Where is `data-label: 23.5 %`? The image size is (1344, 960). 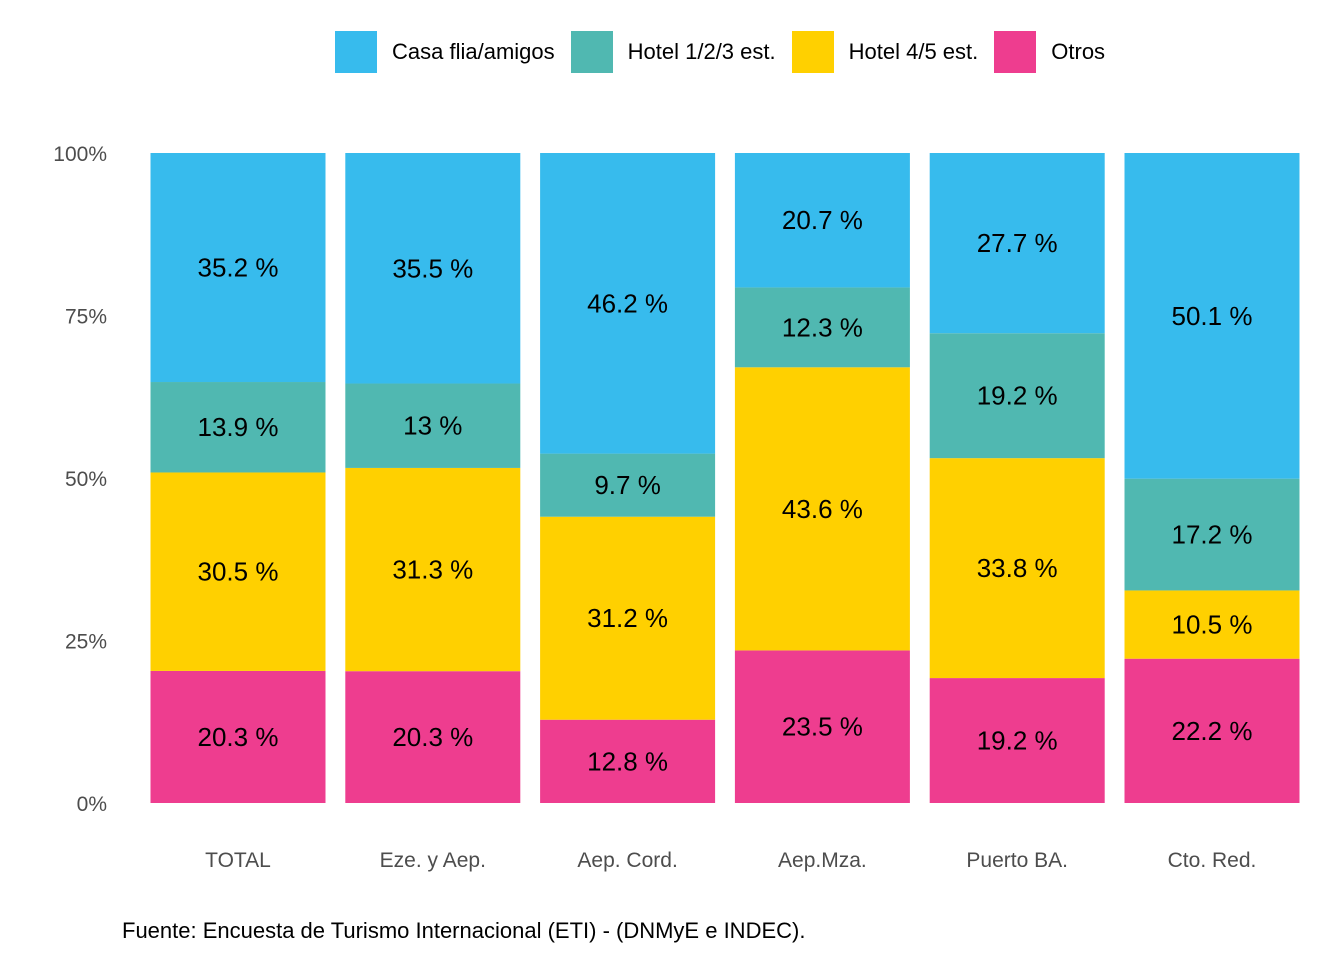 data-label: 23.5 % is located at coordinates (822, 727).